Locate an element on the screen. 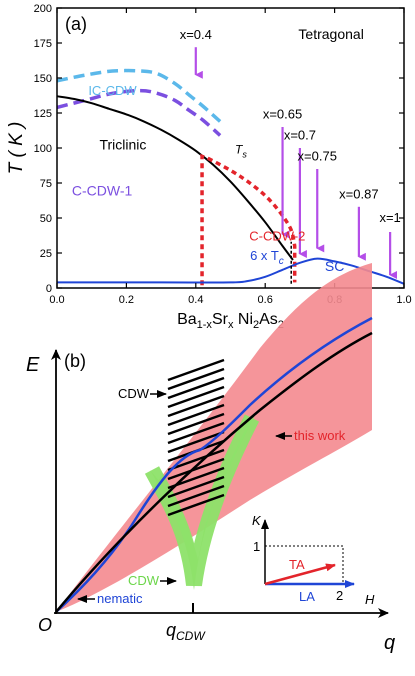 The image size is (415, 676). y-tick-label: 25 is located at coordinates (46, 254).